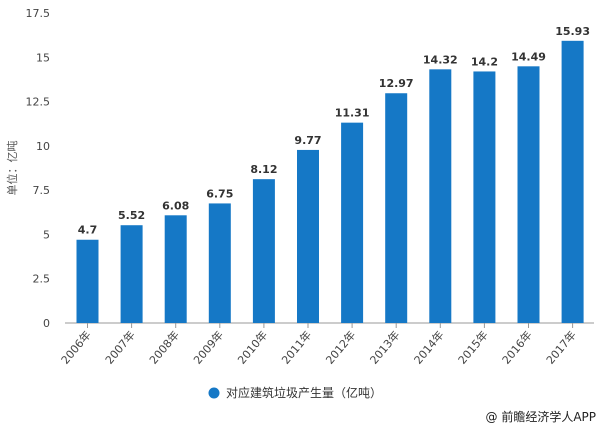 The width and height of the screenshot is (601, 428). I want to click on x-tick-label: 2009年, so click(208, 347).